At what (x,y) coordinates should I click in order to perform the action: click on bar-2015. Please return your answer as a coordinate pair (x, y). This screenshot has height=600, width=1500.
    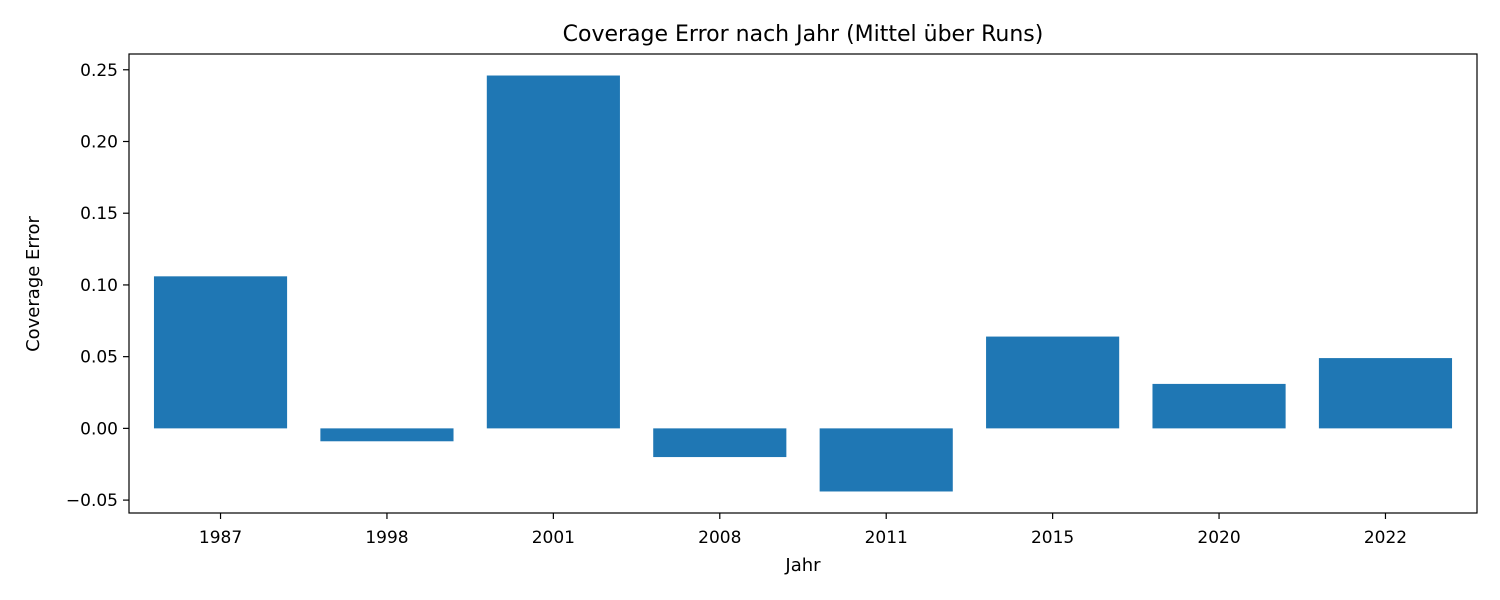
    Looking at the image, I should click on (1053, 382).